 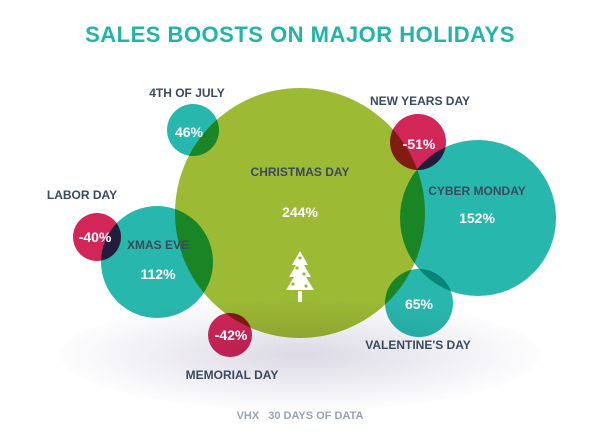 What do you see at coordinates (187, 93) in the screenshot?
I see `label-4th-of-july: 4TH OF JULY` at bounding box center [187, 93].